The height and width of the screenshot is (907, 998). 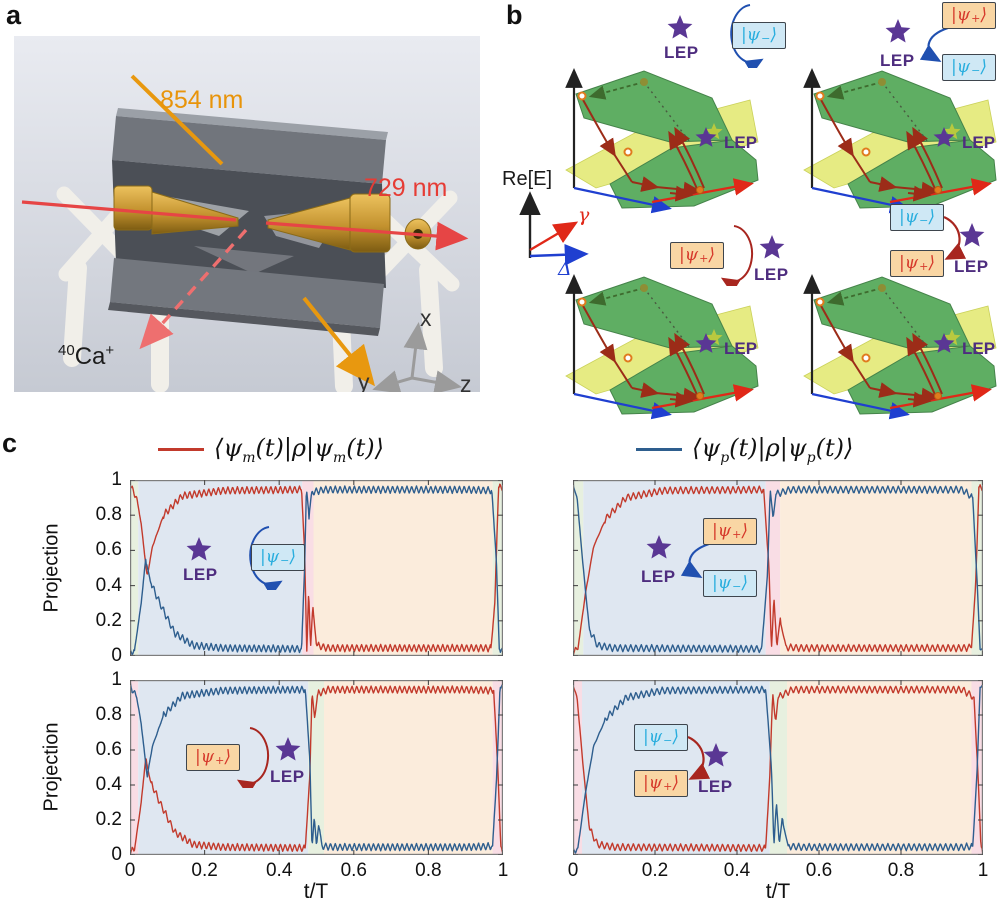 What do you see at coordinates (110, 350) in the screenshot?
I see `ion-charge: +` at bounding box center [110, 350].